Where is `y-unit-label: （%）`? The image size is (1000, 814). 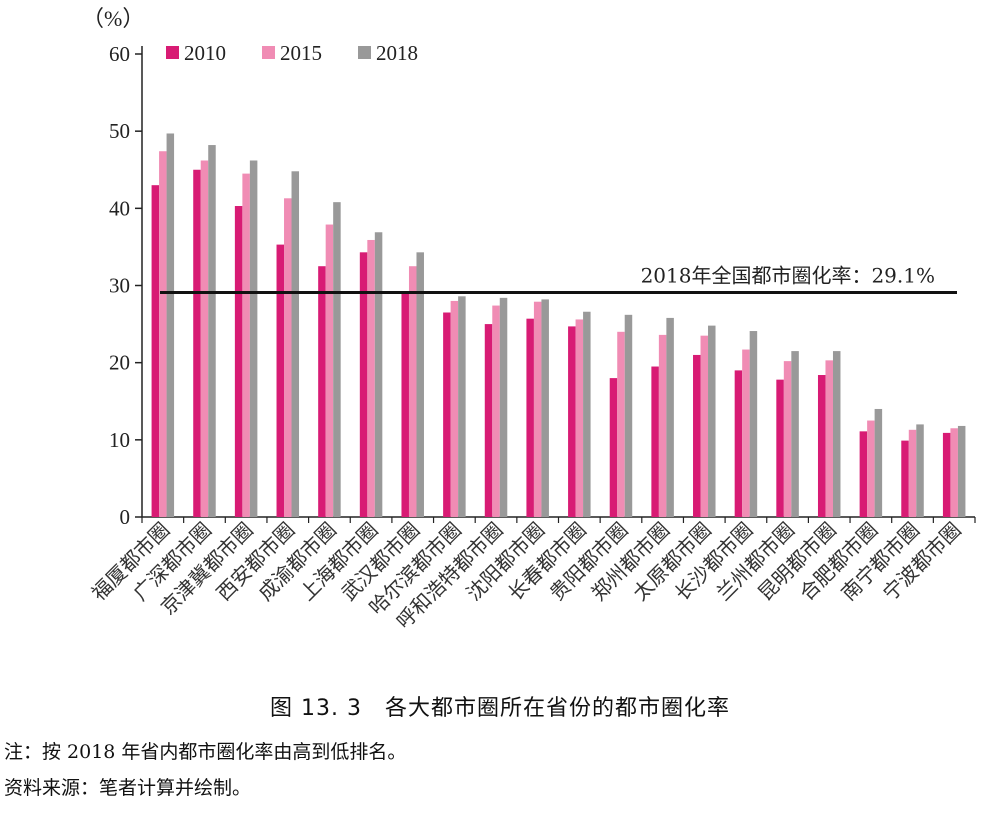 y-unit-label: （%） is located at coordinates (113, 18).